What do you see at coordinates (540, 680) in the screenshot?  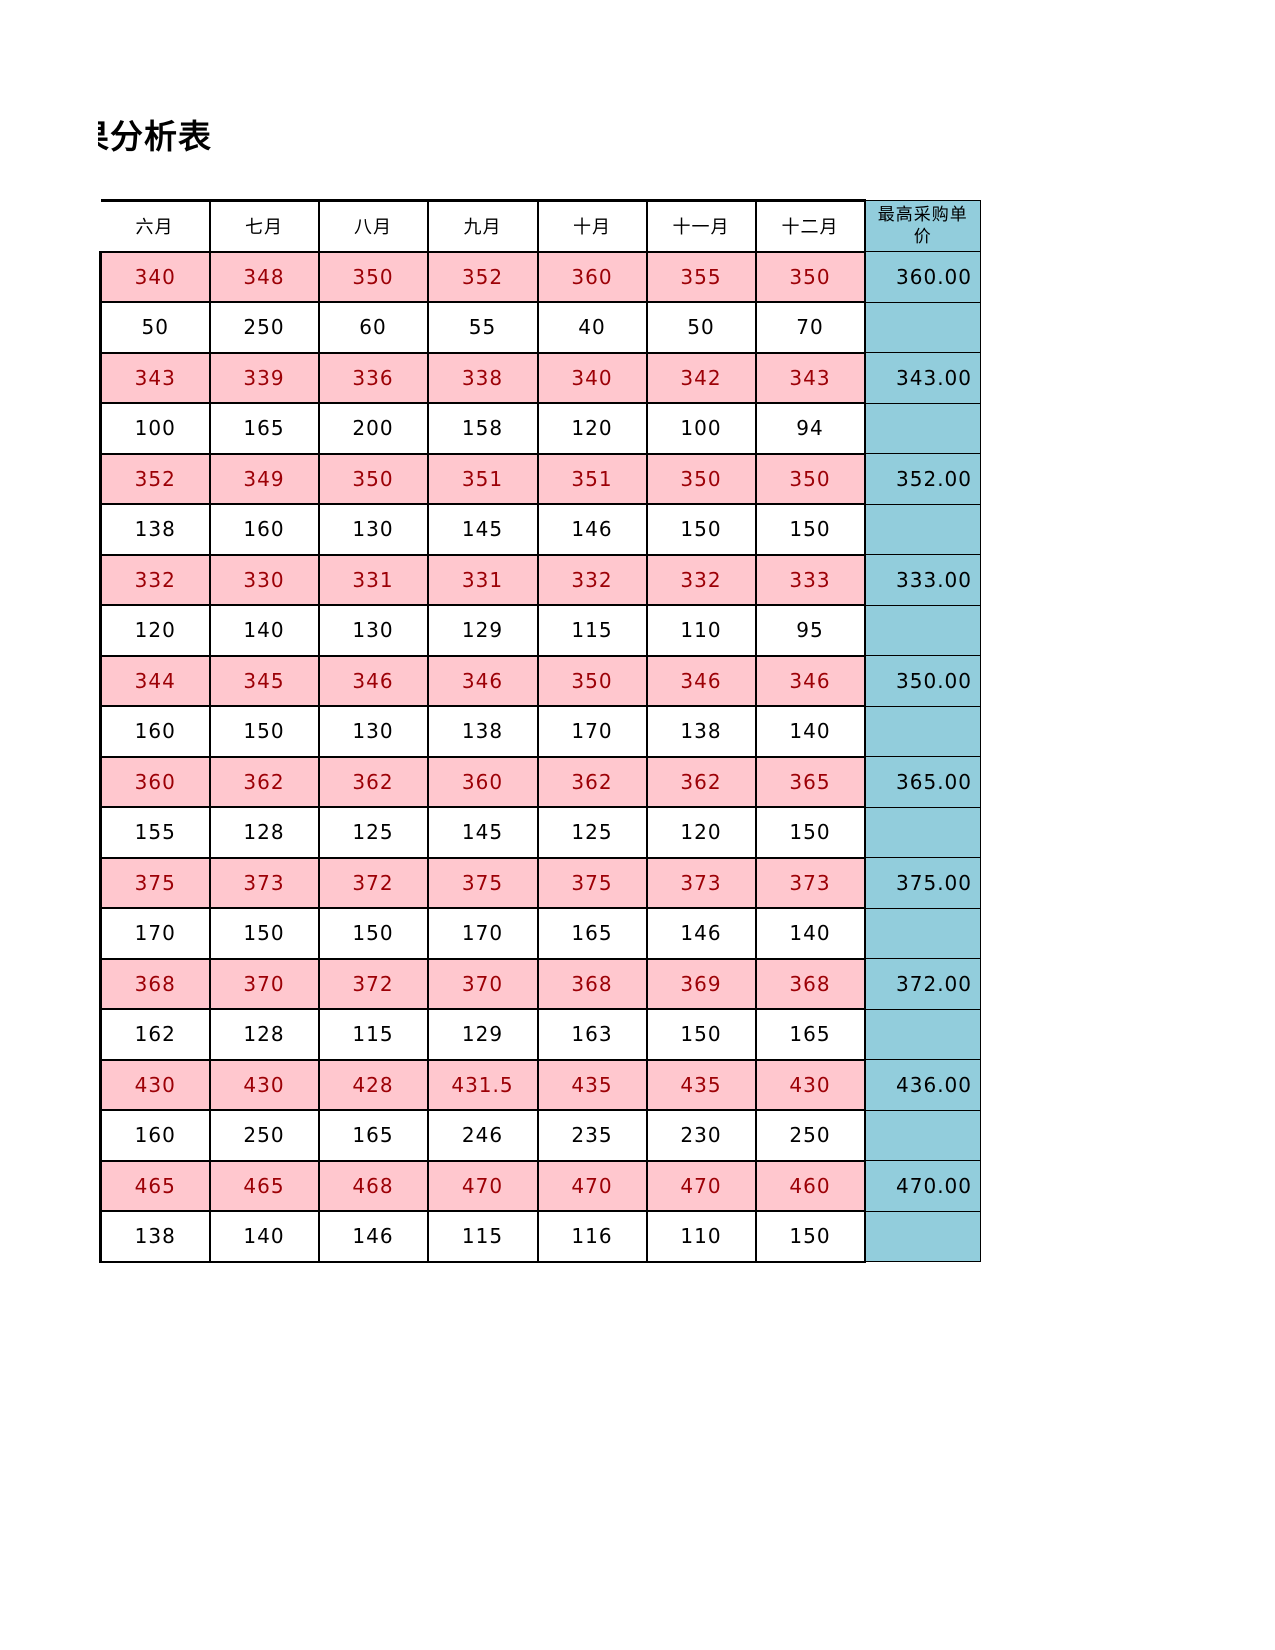 I see `price-row: 344 345 346 346 350 346 346 350.00` at bounding box center [540, 680].